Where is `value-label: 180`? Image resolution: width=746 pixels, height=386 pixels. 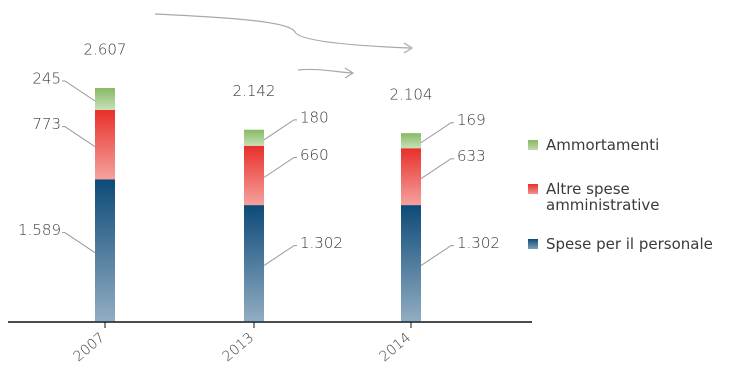 value-label: 180 is located at coordinates (314, 117).